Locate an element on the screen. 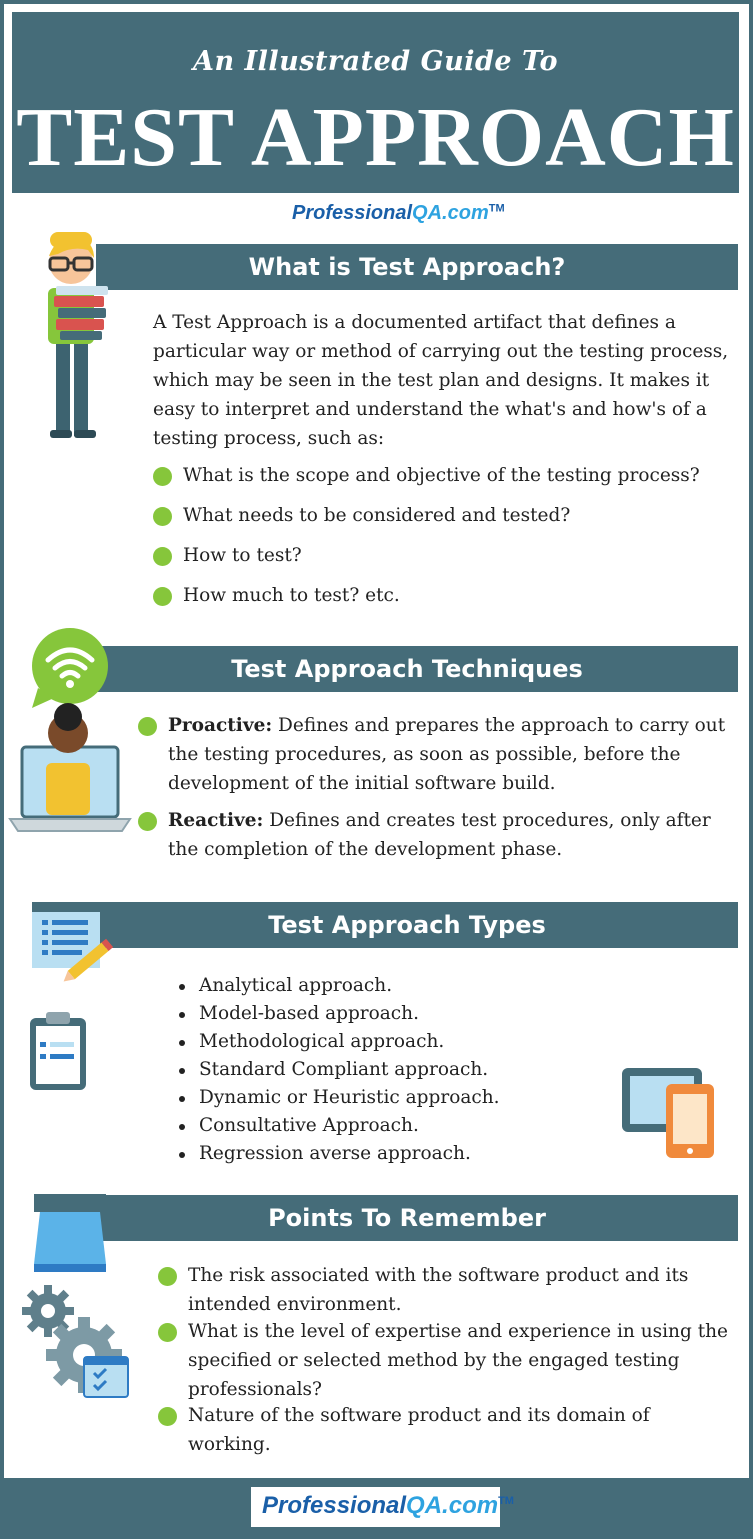 This screenshot has height=1539, width=753. printer-icon is located at coordinates (70, 1233).